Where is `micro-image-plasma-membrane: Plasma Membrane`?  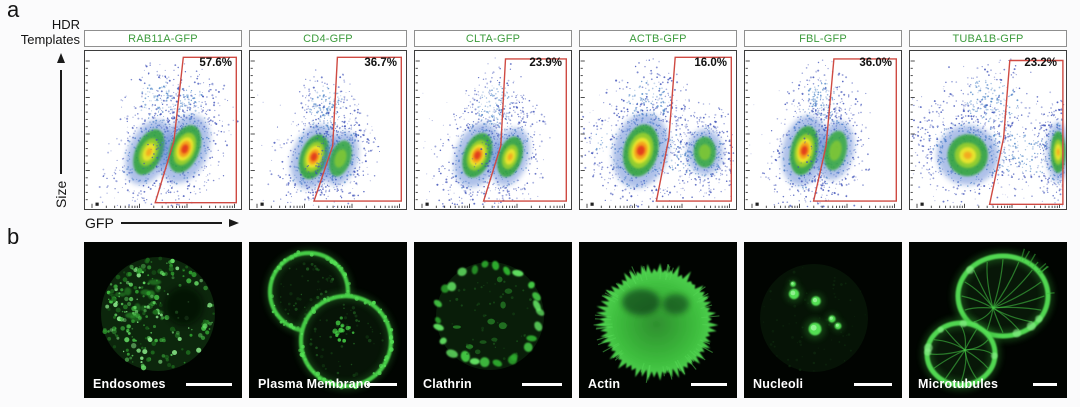
micro-image-plasma-membrane: Plasma Membrane is located at coordinates (328, 320).